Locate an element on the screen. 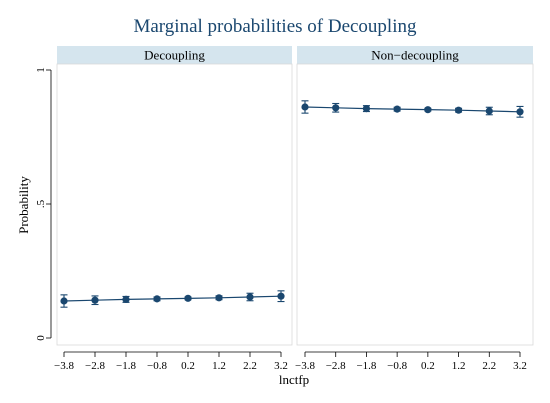 This screenshot has width=550, height=403. x-tick-label-0-5: 1.2 is located at coordinates (219, 366).